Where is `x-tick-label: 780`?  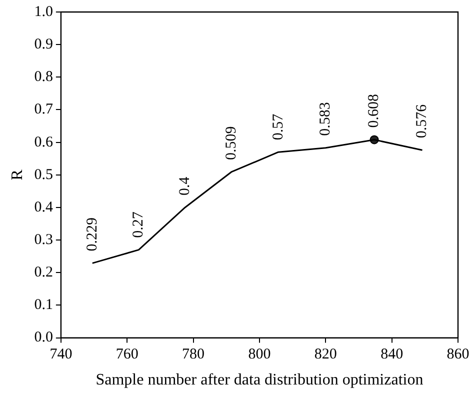 x-tick-label: 780 is located at coordinates (193, 354).